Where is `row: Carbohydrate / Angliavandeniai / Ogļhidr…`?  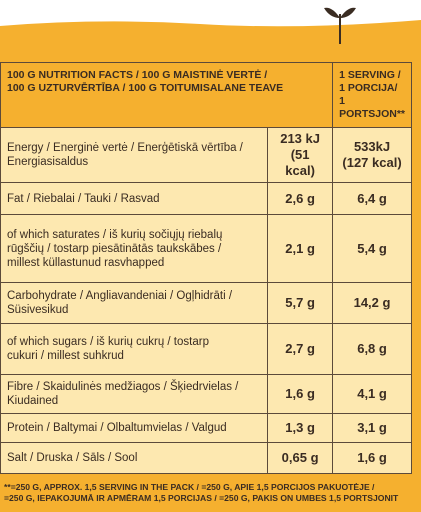 row: Carbohydrate / Angliavandeniai / Ogļhidr… is located at coordinates (206, 303).